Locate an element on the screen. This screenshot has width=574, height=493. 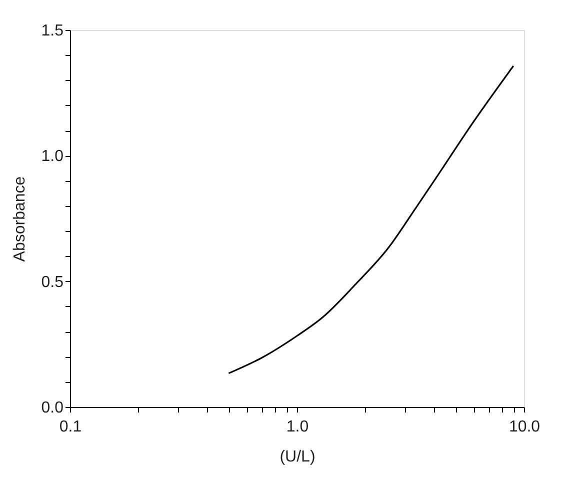
y-tick-label: 1.5 is located at coordinates (52, 31).